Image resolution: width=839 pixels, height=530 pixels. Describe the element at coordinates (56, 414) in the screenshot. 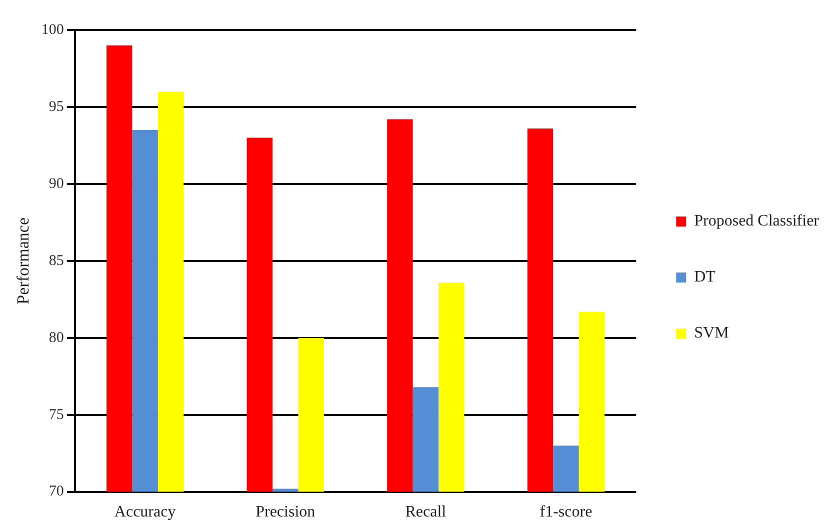

I see `y-tick-label: 75` at that location.